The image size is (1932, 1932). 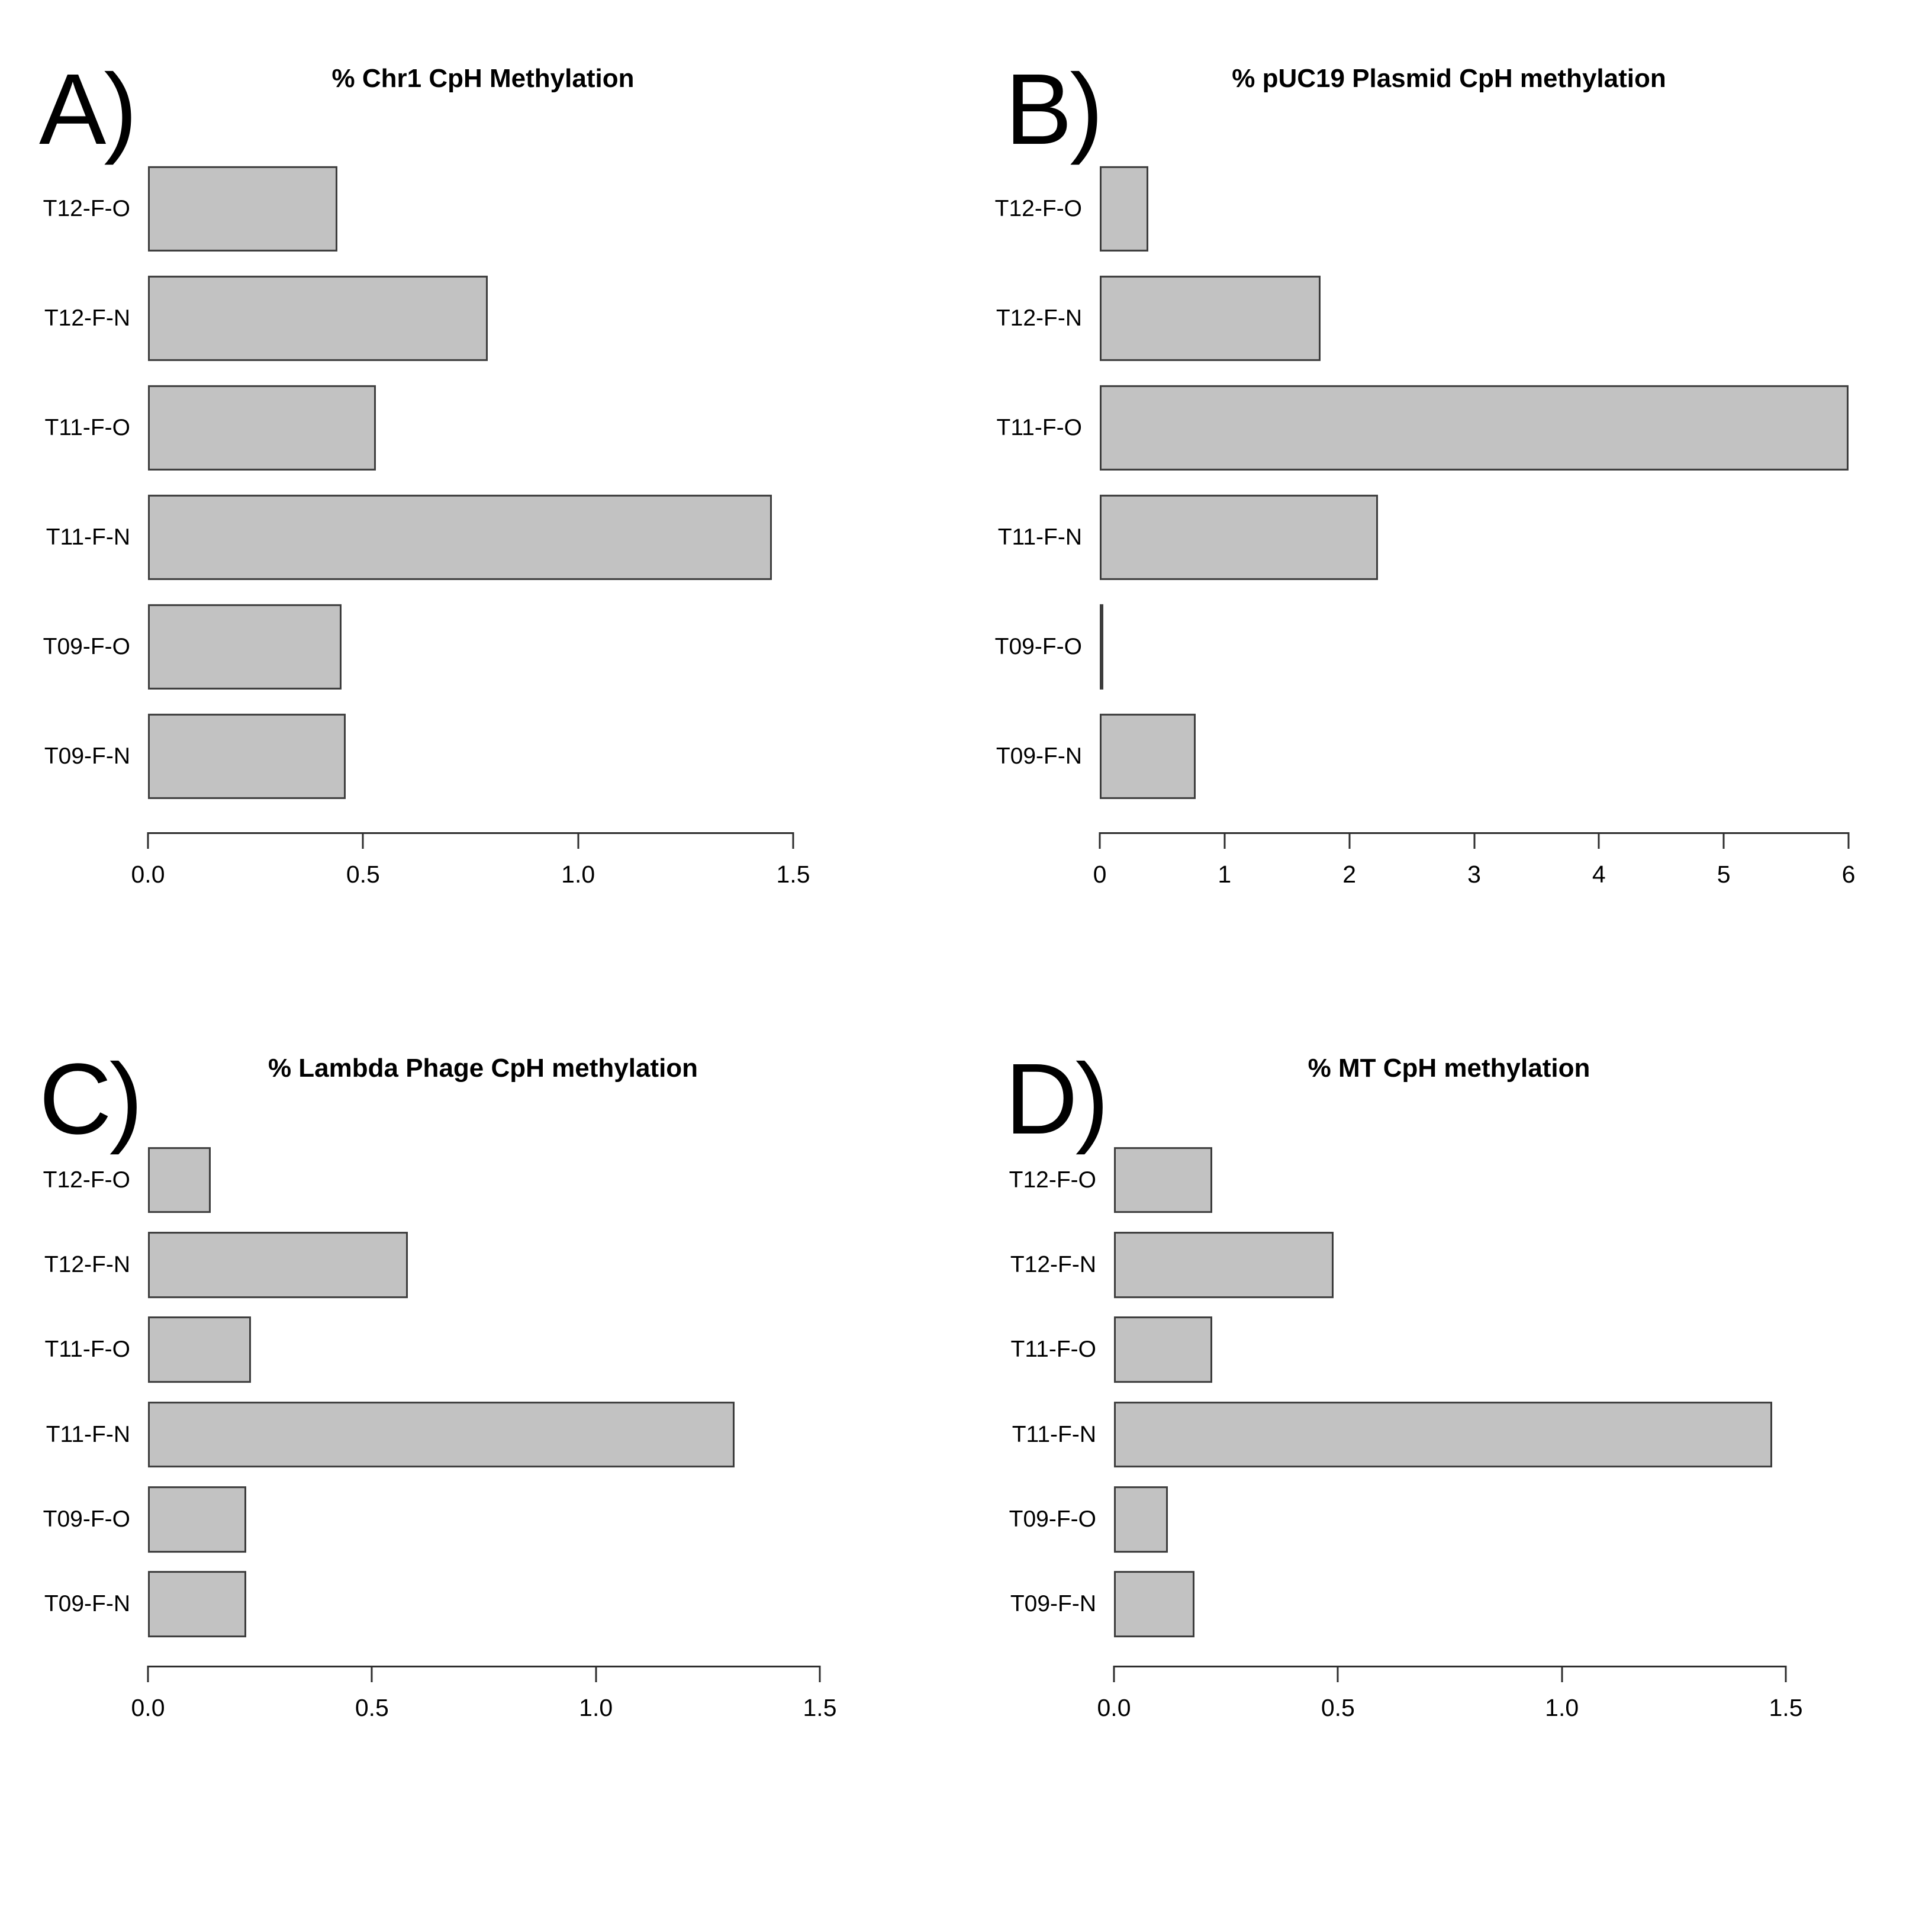 What do you see at coordinates (1057, 1099) in the screenshot?
I see `panel-letter-d: D)` at bounding box center [1057, 1099].